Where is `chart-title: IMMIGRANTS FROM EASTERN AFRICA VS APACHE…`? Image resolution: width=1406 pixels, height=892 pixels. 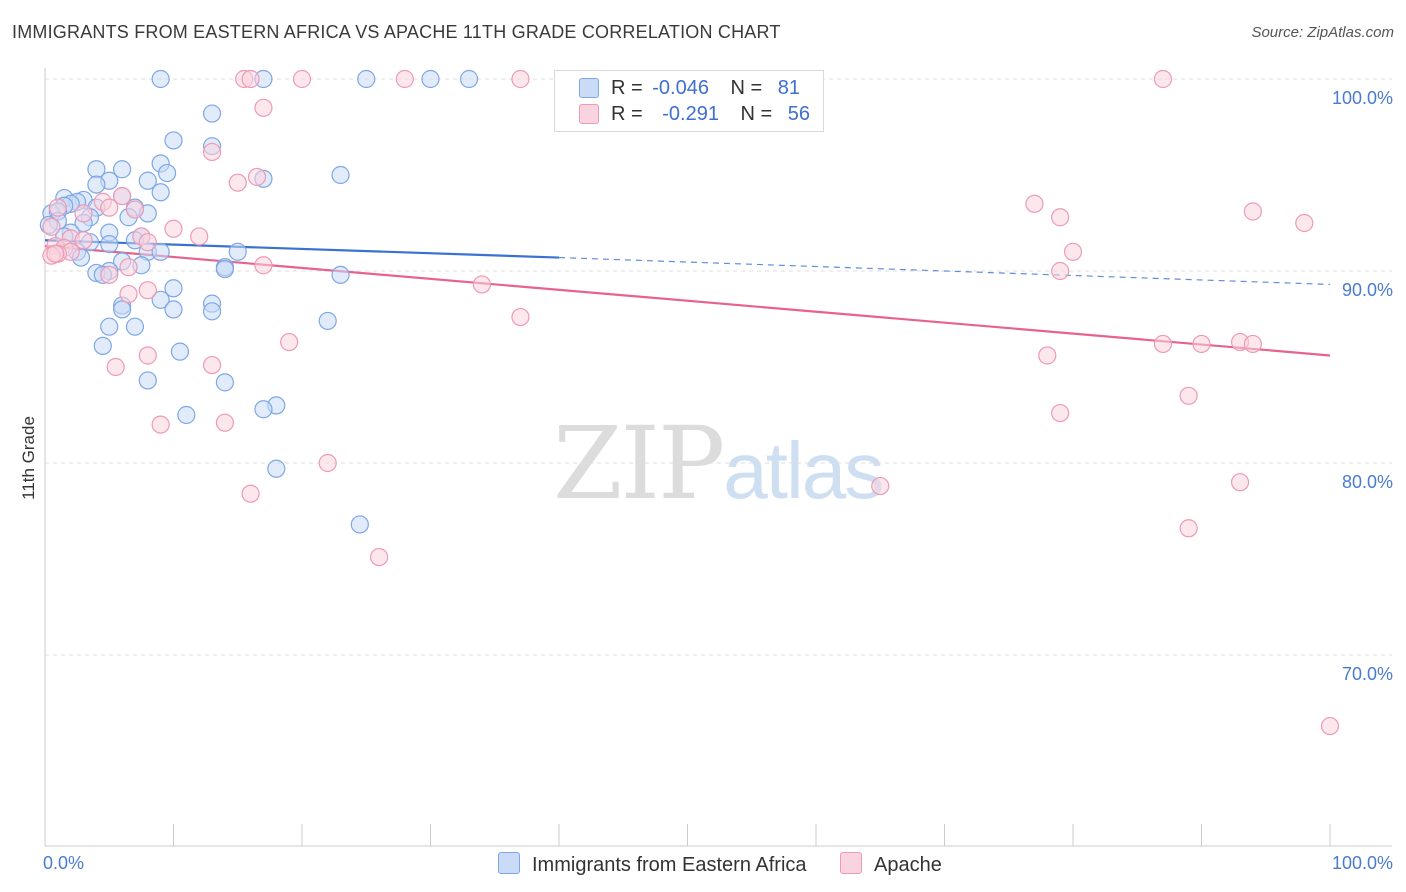
chart-title: IMMIGRANTS FROM EASTERN AFRICA VS APACHE… is located at coordinates (396, 32).